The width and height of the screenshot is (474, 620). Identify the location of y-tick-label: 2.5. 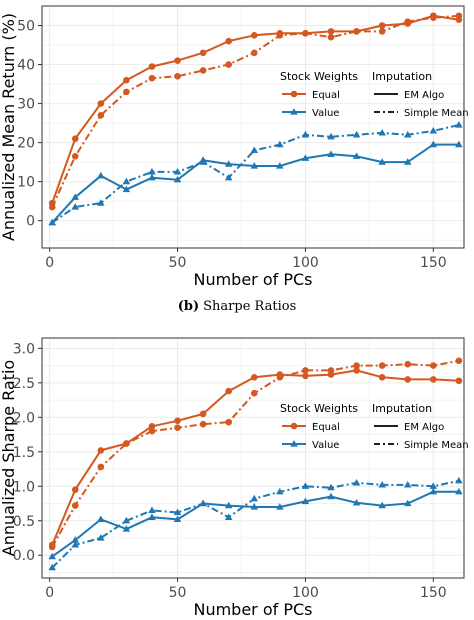
(24, 384).